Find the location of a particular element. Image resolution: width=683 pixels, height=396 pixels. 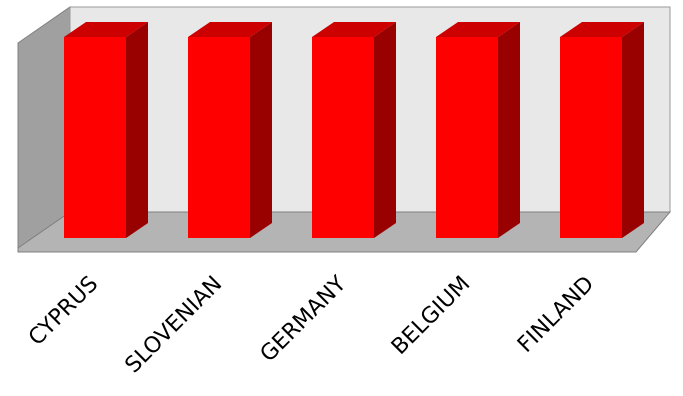

x-tick-label: SLOVENIAN is located at coordinates (174, 325).